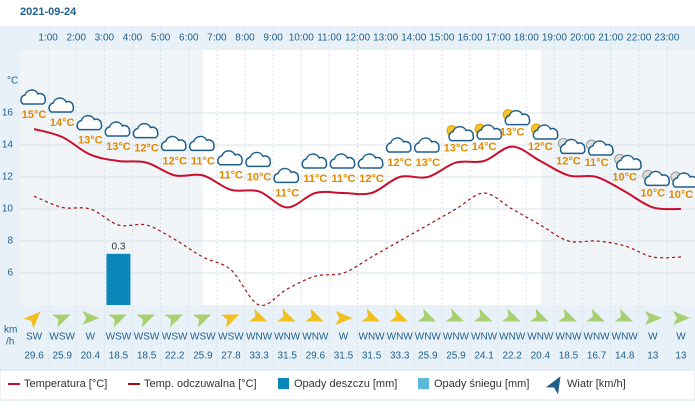 The height and width of the screenshot is (408, 695). What do you see at coordinates (638, 38) in the screenshot?
I see `hour-label: 22:00` at bounding box center [638, 38].